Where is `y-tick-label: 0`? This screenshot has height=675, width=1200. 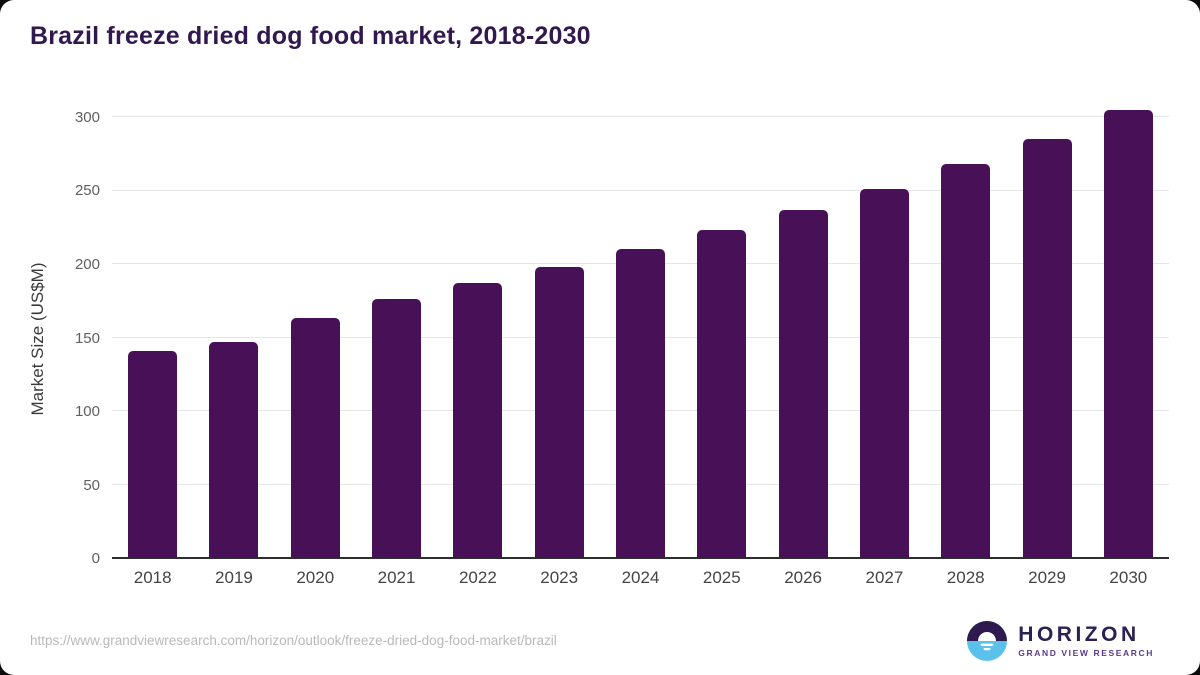 y-tick-label: 0 is located at coordinates (95, 558).